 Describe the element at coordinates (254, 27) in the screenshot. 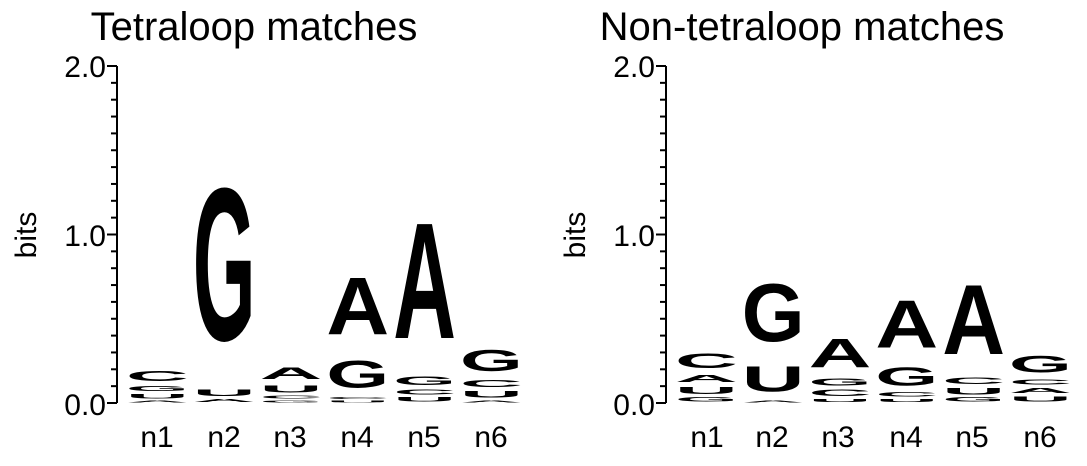

I see `chart-title: Tetraloop matches` at that location.